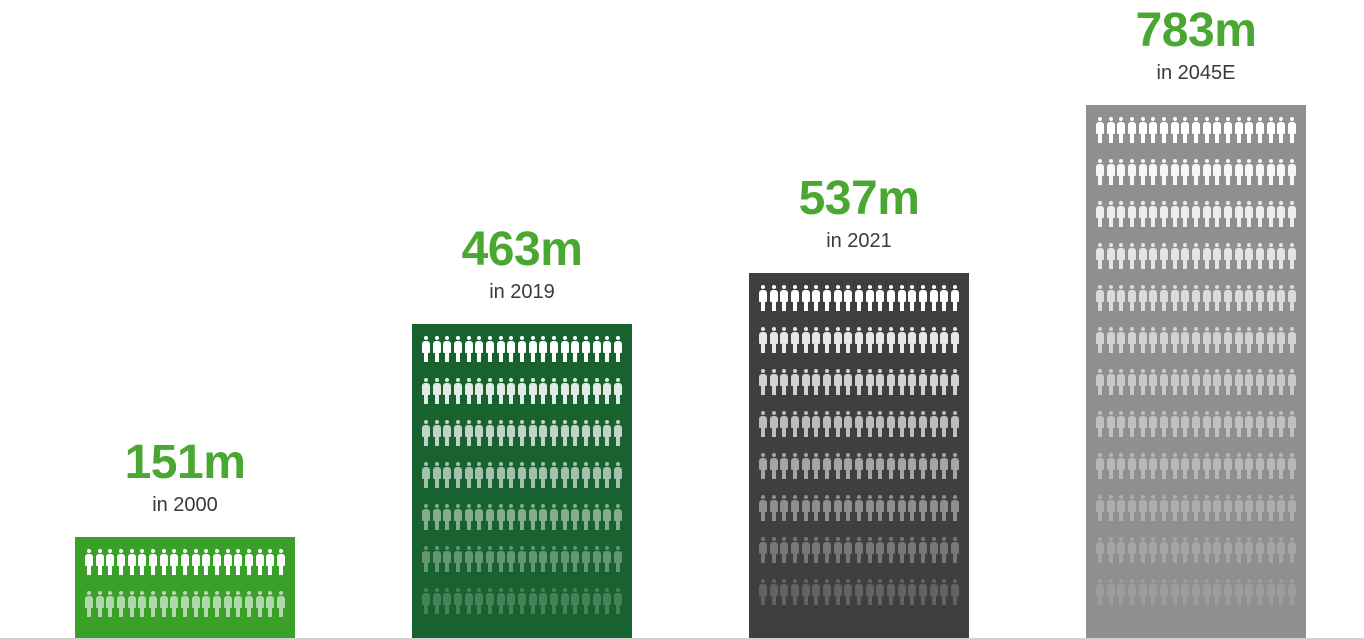 The width and height of the screenshot is (1364, 640). Describe the element at coordinates (522, 292) in the screenshot. I see `bar-category-label: in 2019` at that location.